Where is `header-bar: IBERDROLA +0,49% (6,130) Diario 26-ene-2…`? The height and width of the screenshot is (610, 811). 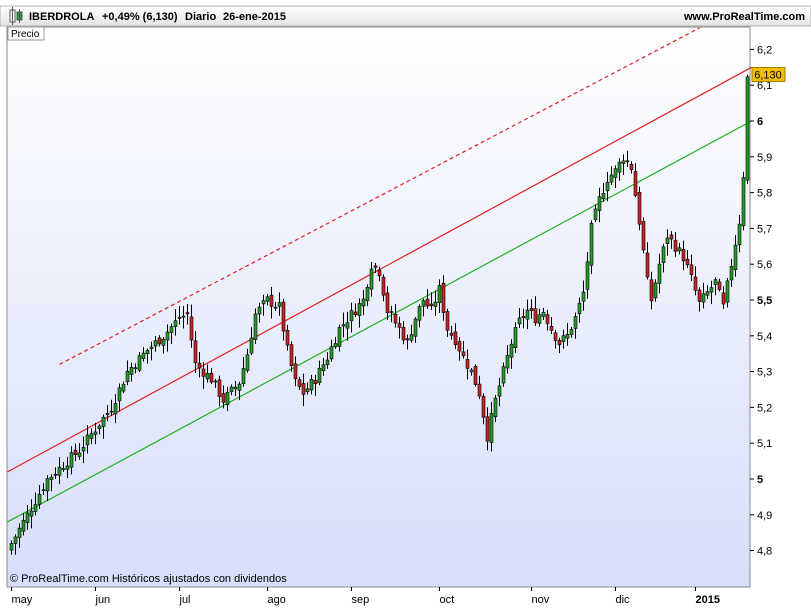 header-bar: IBERDROLA +0,49% (6,130) Diario 26-ene-2… is located at coordinates (405, 16).